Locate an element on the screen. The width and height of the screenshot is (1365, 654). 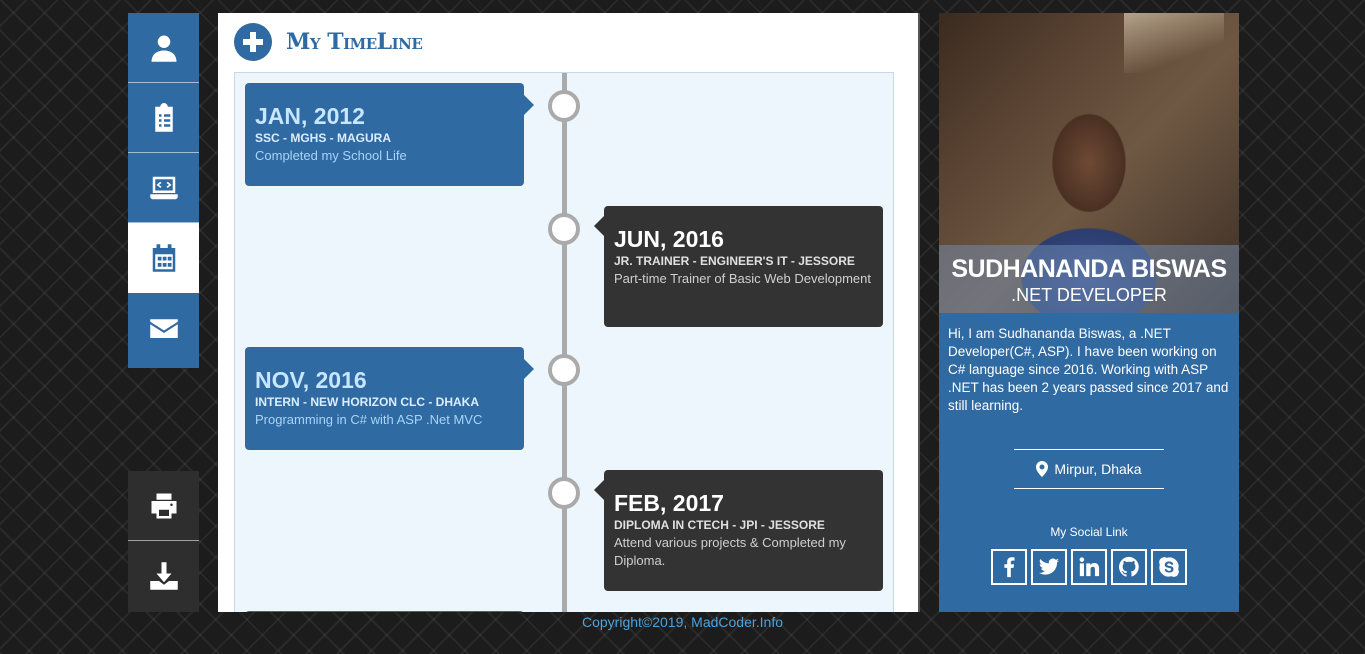
card-date: FEB, 2017 is located at coordinates (669, 503).